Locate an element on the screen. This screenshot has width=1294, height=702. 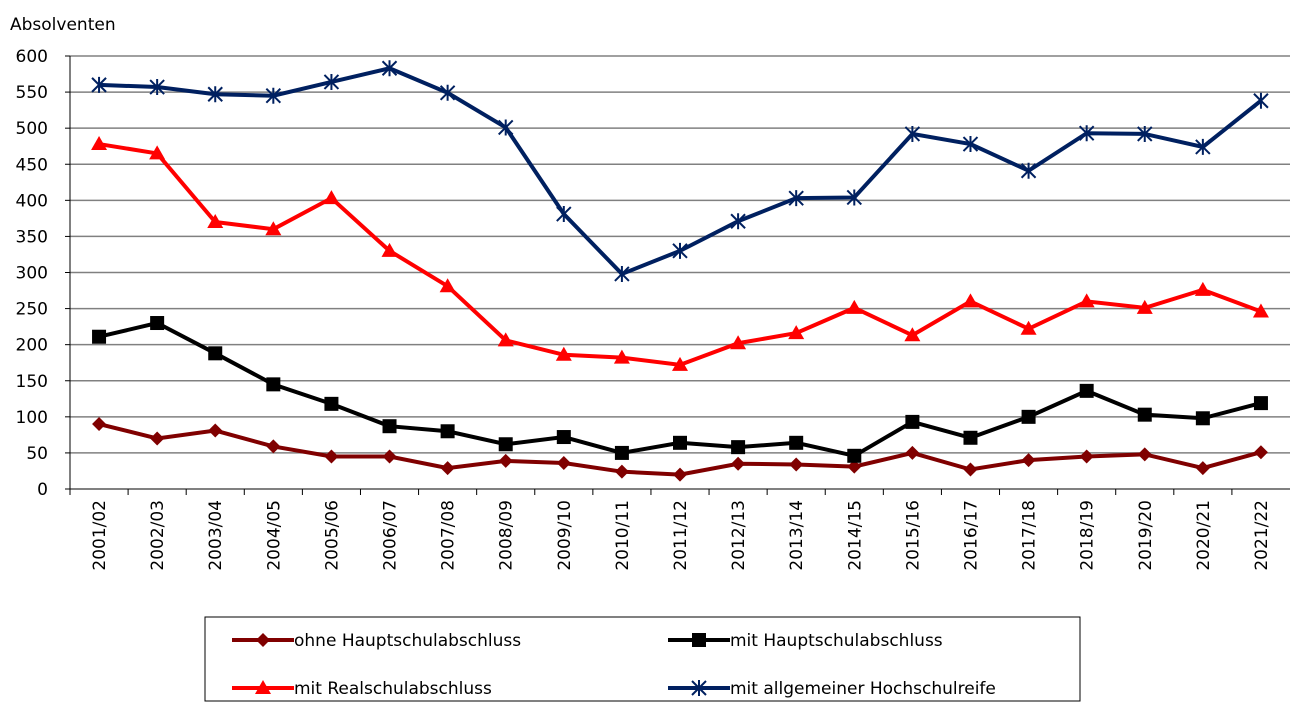
legend-label: ohne Hauptschulabschluss is located at coordinates (407, 641).